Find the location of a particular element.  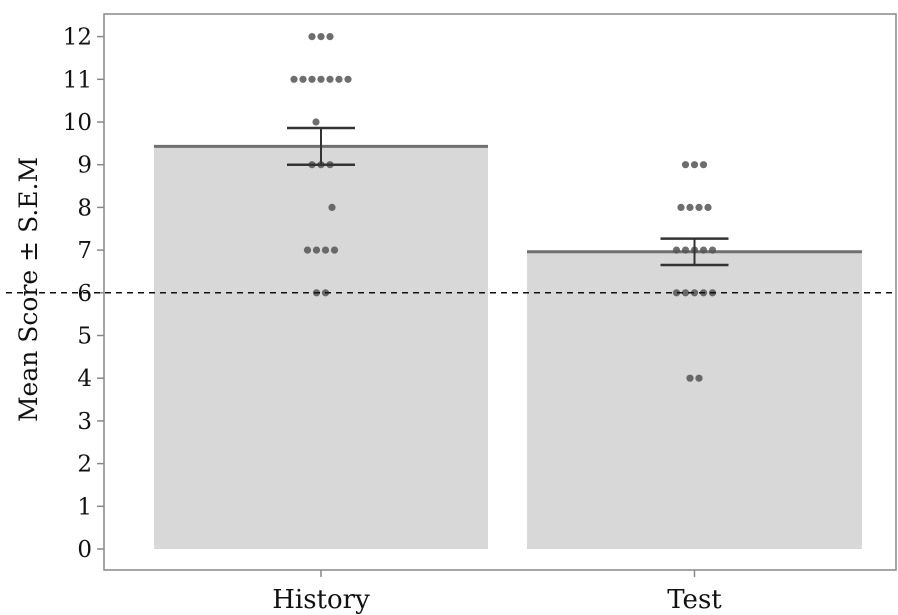

x-tick-label: History is located at coordinates (321, 600).